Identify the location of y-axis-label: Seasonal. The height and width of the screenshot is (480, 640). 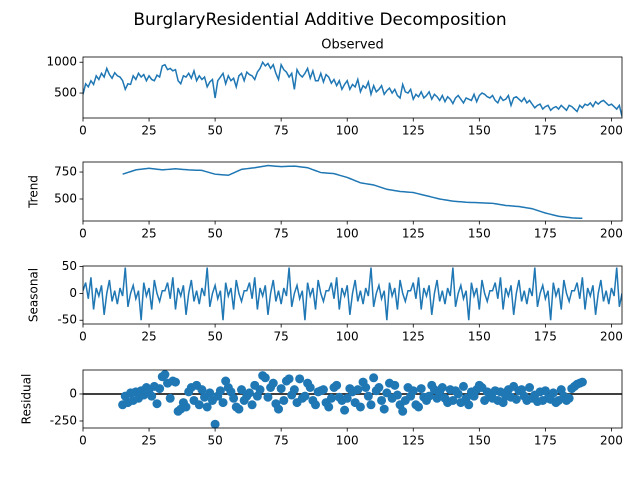
(34, 295).